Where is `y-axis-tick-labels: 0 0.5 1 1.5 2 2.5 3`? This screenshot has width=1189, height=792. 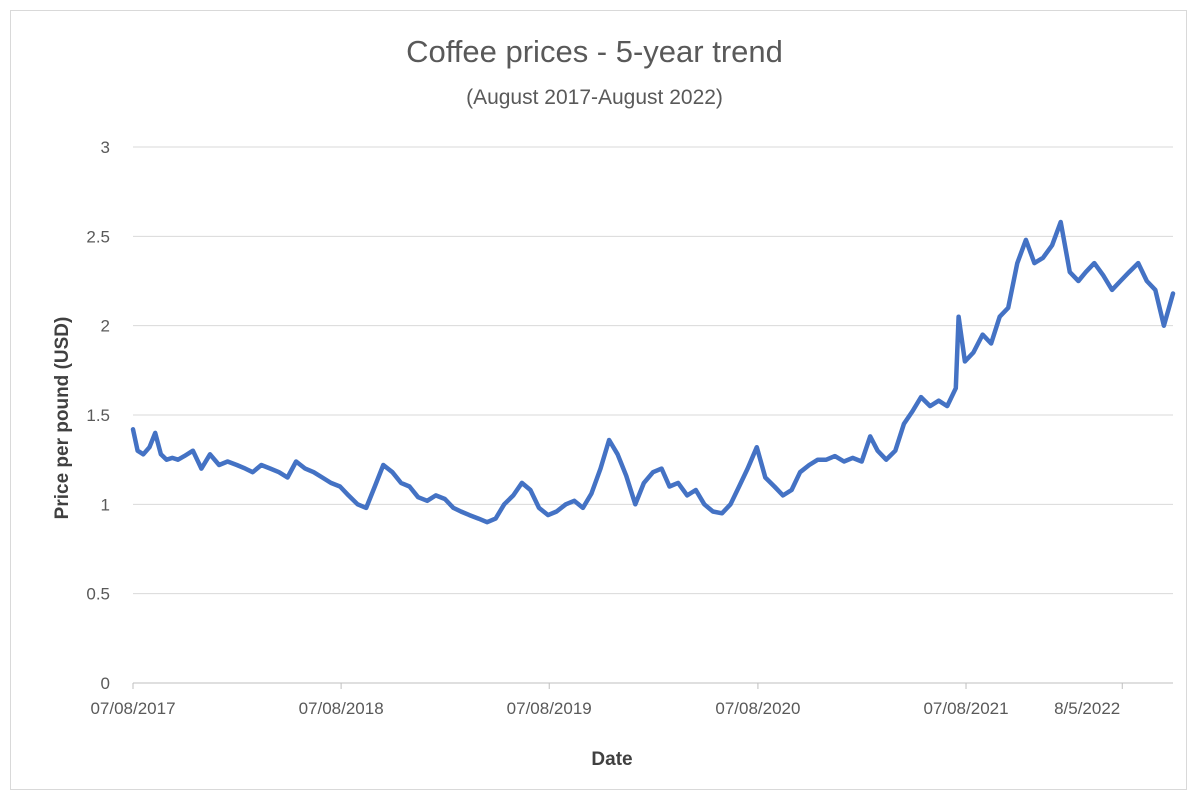
y-axis-tick-labels: 0 0.5 1 1.5 2 2.5 3 is located at coordinates (98, 415).